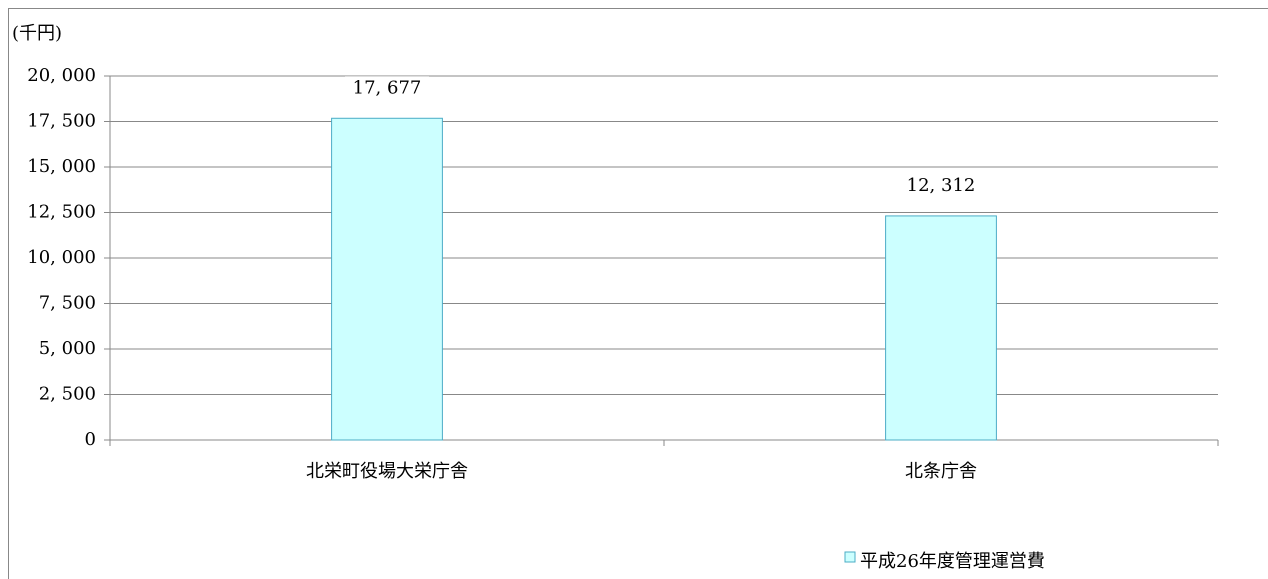 Image resolution: width=1268 pixels, height=579 pixels. What do you see at coordinates (90, 439) in the screenshot?
I see `y-tick-label: 0` at bounding box center [90, 439].